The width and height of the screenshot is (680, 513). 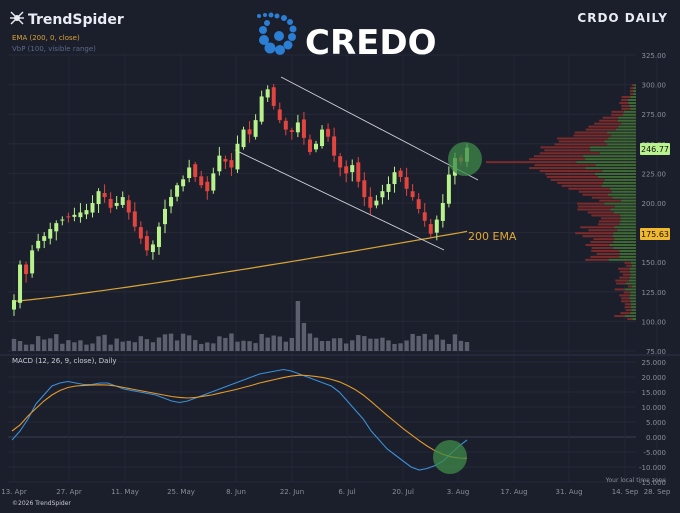 I want to click on macd-line, so click(x=239, y=419).